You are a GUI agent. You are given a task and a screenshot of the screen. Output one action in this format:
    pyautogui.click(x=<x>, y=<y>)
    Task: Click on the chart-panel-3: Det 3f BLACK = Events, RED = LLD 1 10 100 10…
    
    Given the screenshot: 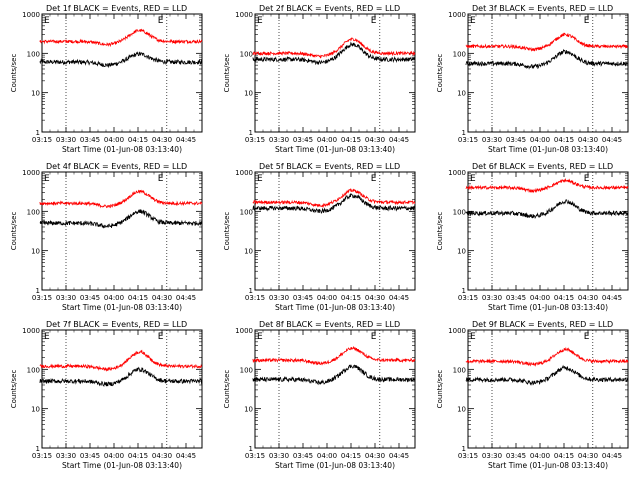 What is the action you would take?
    pyautogui.click(x=532, y=79)
    